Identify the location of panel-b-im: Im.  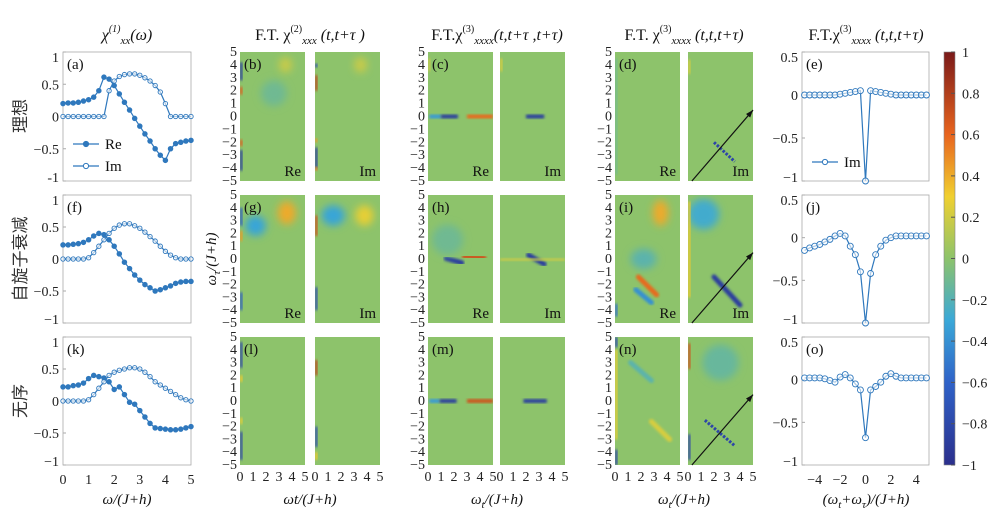
(347, 116).